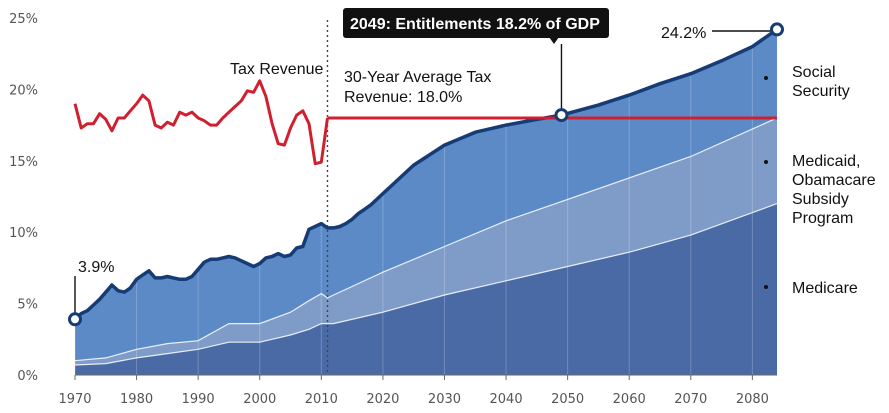 This screenshot has height=413, width=889. I want to click on x-tick-2070: 2070, so click(690, 399).